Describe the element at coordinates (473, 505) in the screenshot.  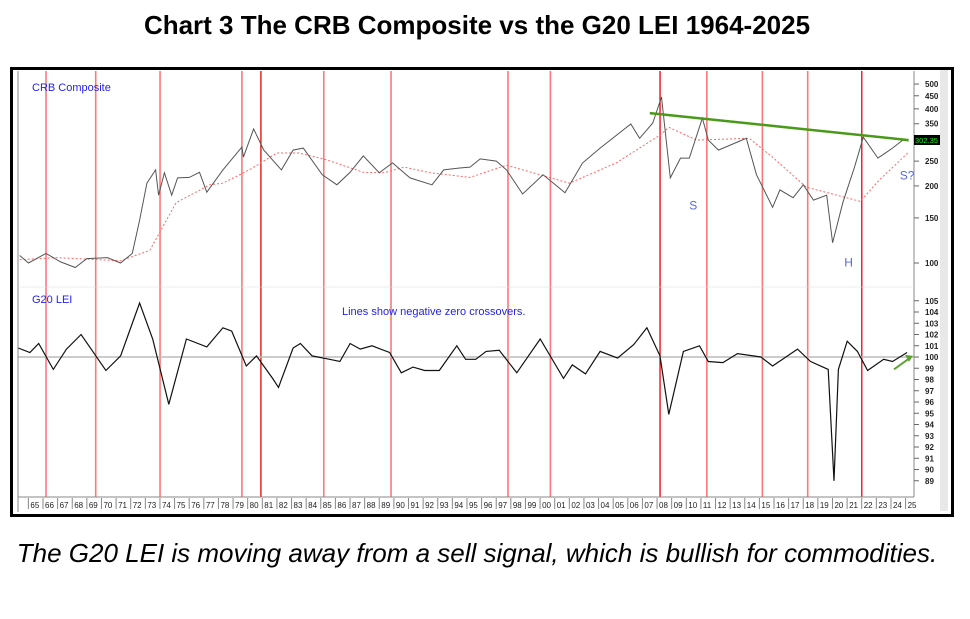
I see `x-tick-label: 95` at that location.